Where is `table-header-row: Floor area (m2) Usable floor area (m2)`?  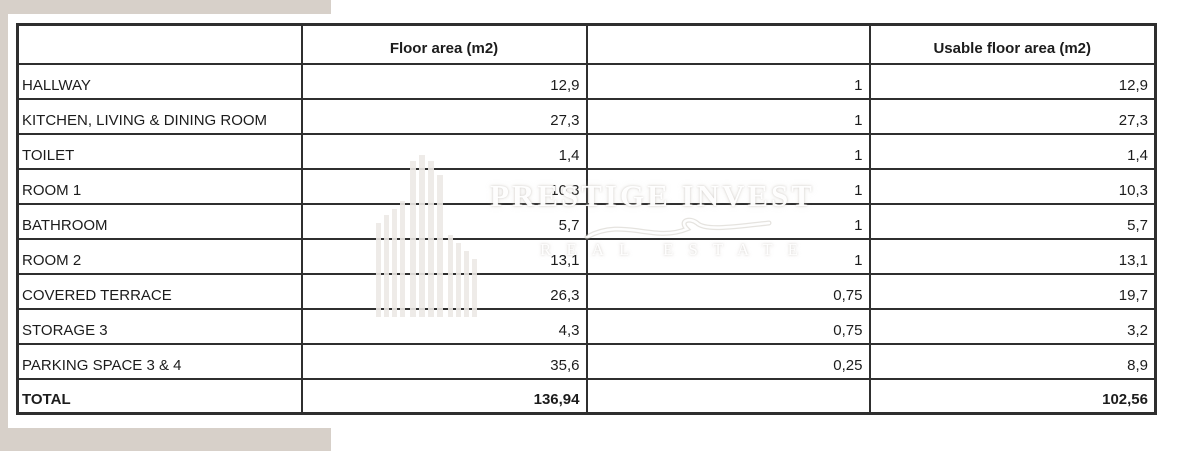
table-header-row: Floor area (m2) Usable floor area (m2) is located at coordinates (586, 44).